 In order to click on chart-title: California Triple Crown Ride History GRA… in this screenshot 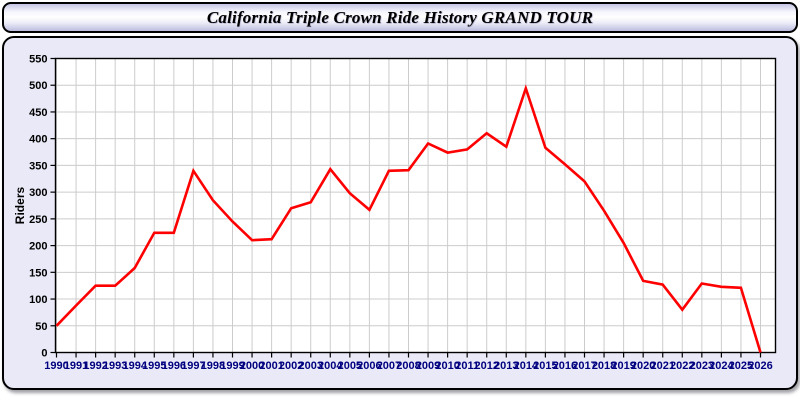, I will do `click(400, 17)`.